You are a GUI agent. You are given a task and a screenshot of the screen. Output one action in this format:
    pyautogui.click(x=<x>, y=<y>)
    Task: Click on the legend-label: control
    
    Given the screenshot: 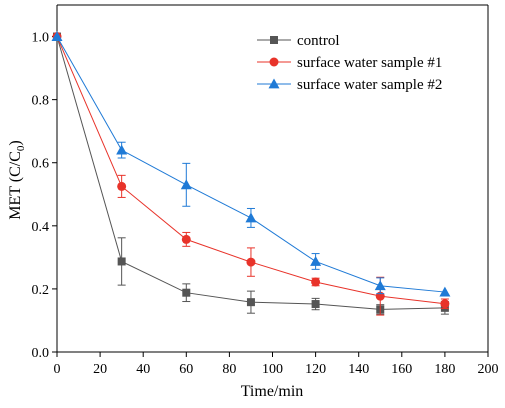 What is the action you would take?
    pyautogui.click(x=318, y=41)
    